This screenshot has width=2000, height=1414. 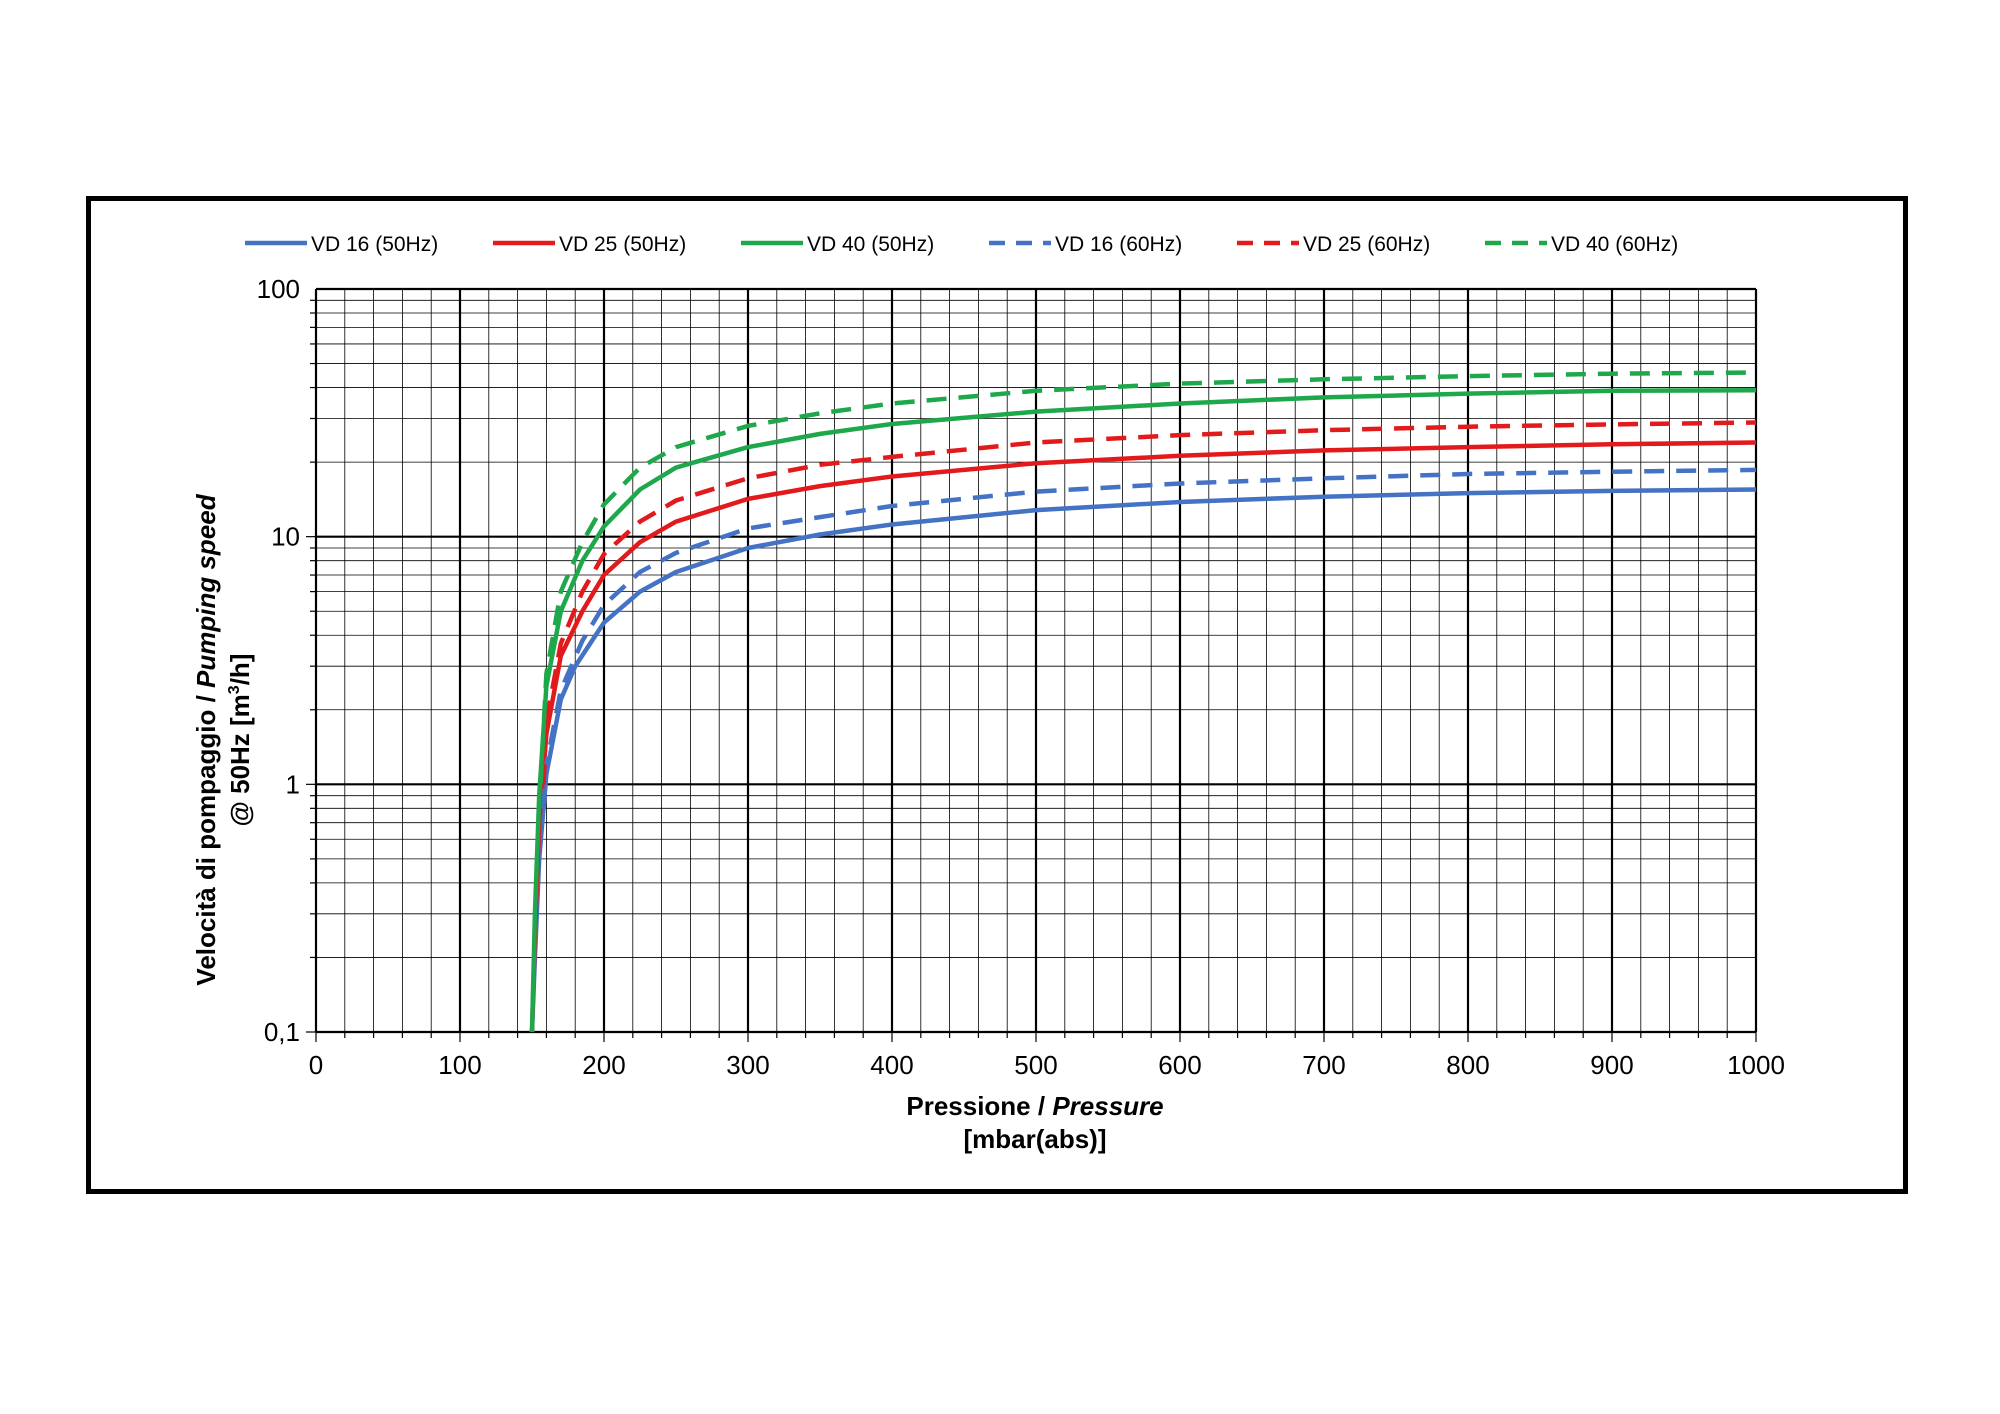 What do you see at coordinates (747, 1065) in the screenshot?
I see `x-tick-label: 300` at bounding box center [747, 1065].